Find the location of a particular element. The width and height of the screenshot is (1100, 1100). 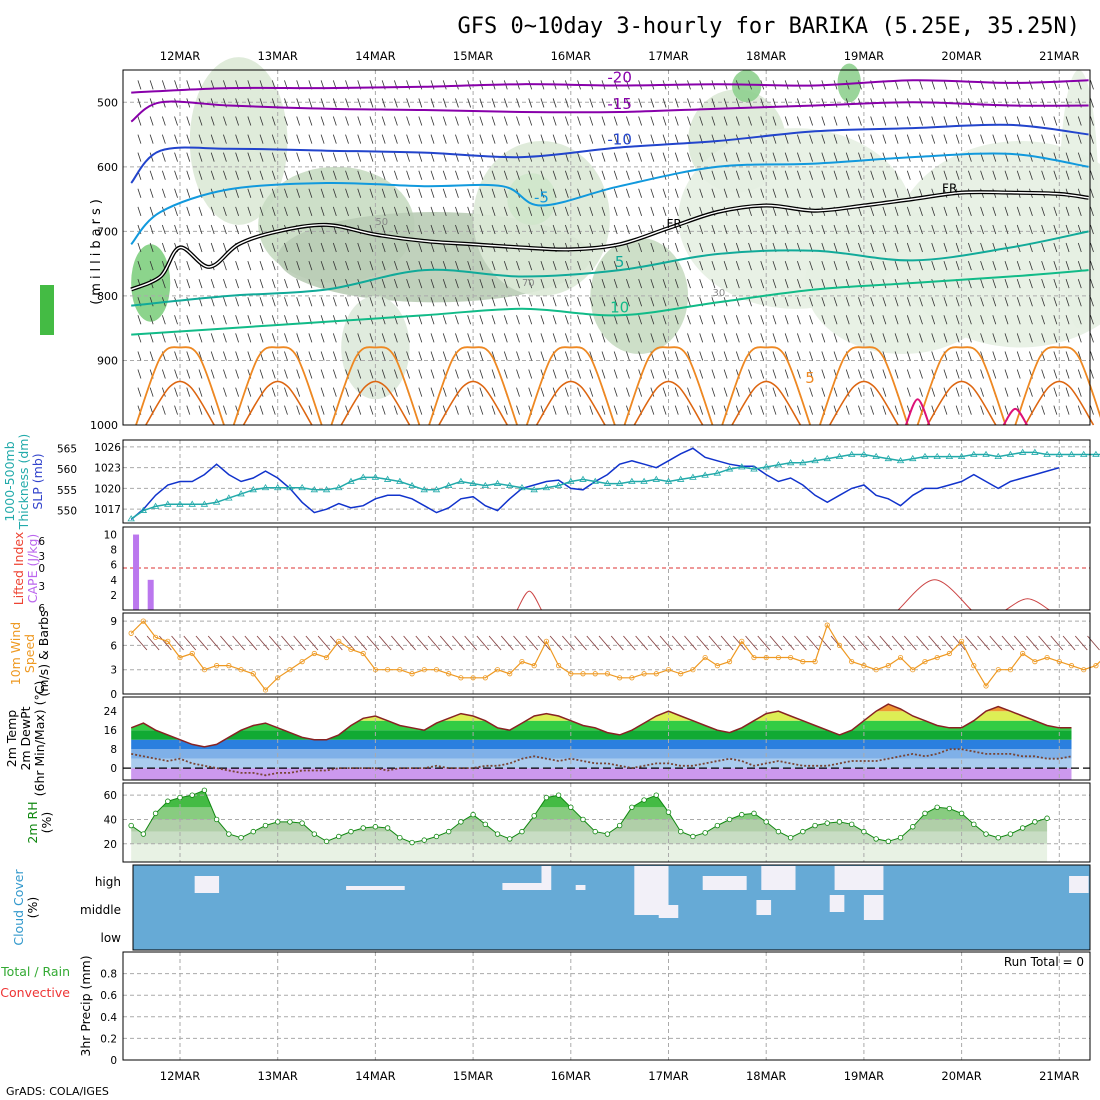

warm-contour is located at coordinates (473, 386).